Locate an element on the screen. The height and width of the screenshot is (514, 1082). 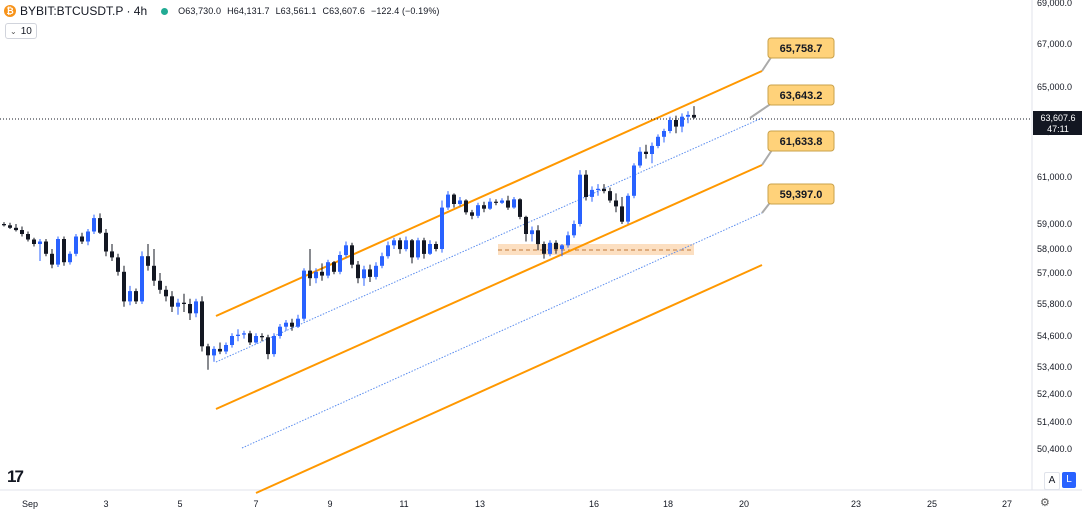
symbol-title: BYBIT:BTCUSDT.P · 4h is located at coordinates (84, 11).